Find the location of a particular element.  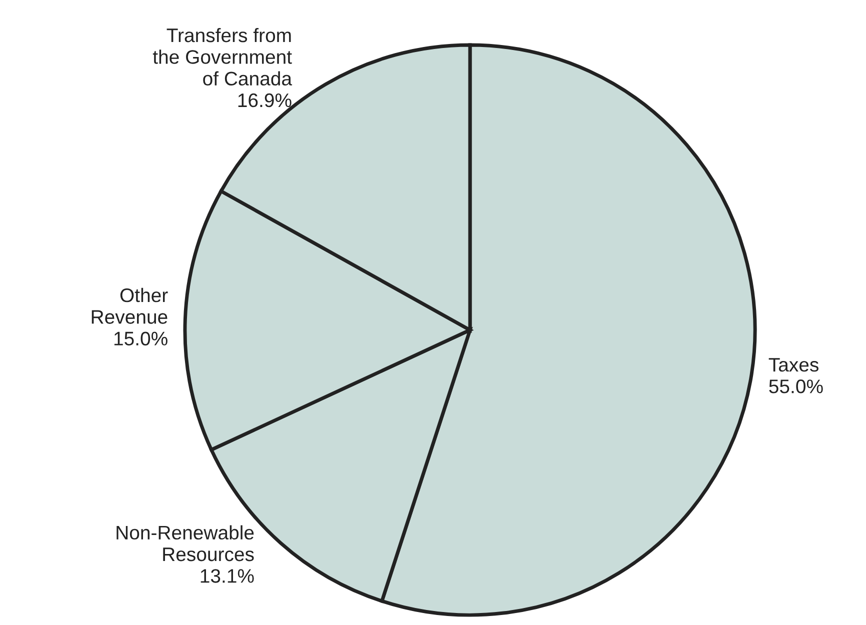

slice-label: Other Revenue is located at coordinates (130, 306).